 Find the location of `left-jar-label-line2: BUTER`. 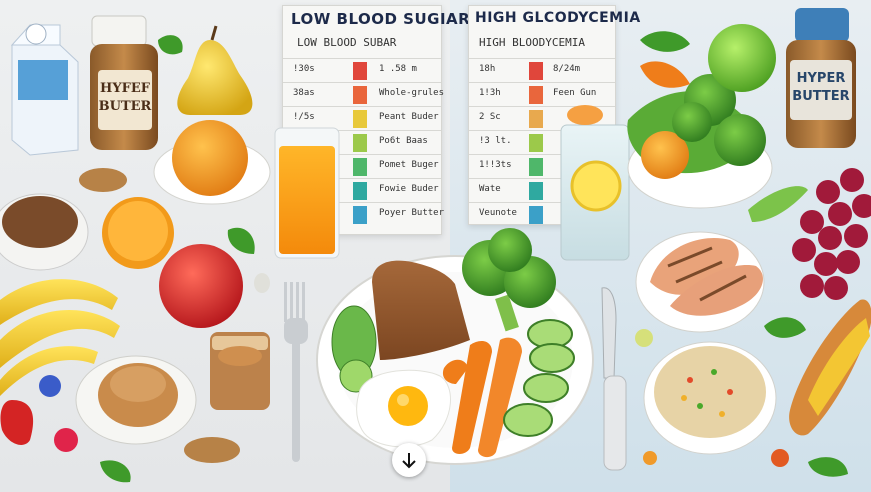

left-jar-label-line2: BUTER is located at coordinates (125, 106).